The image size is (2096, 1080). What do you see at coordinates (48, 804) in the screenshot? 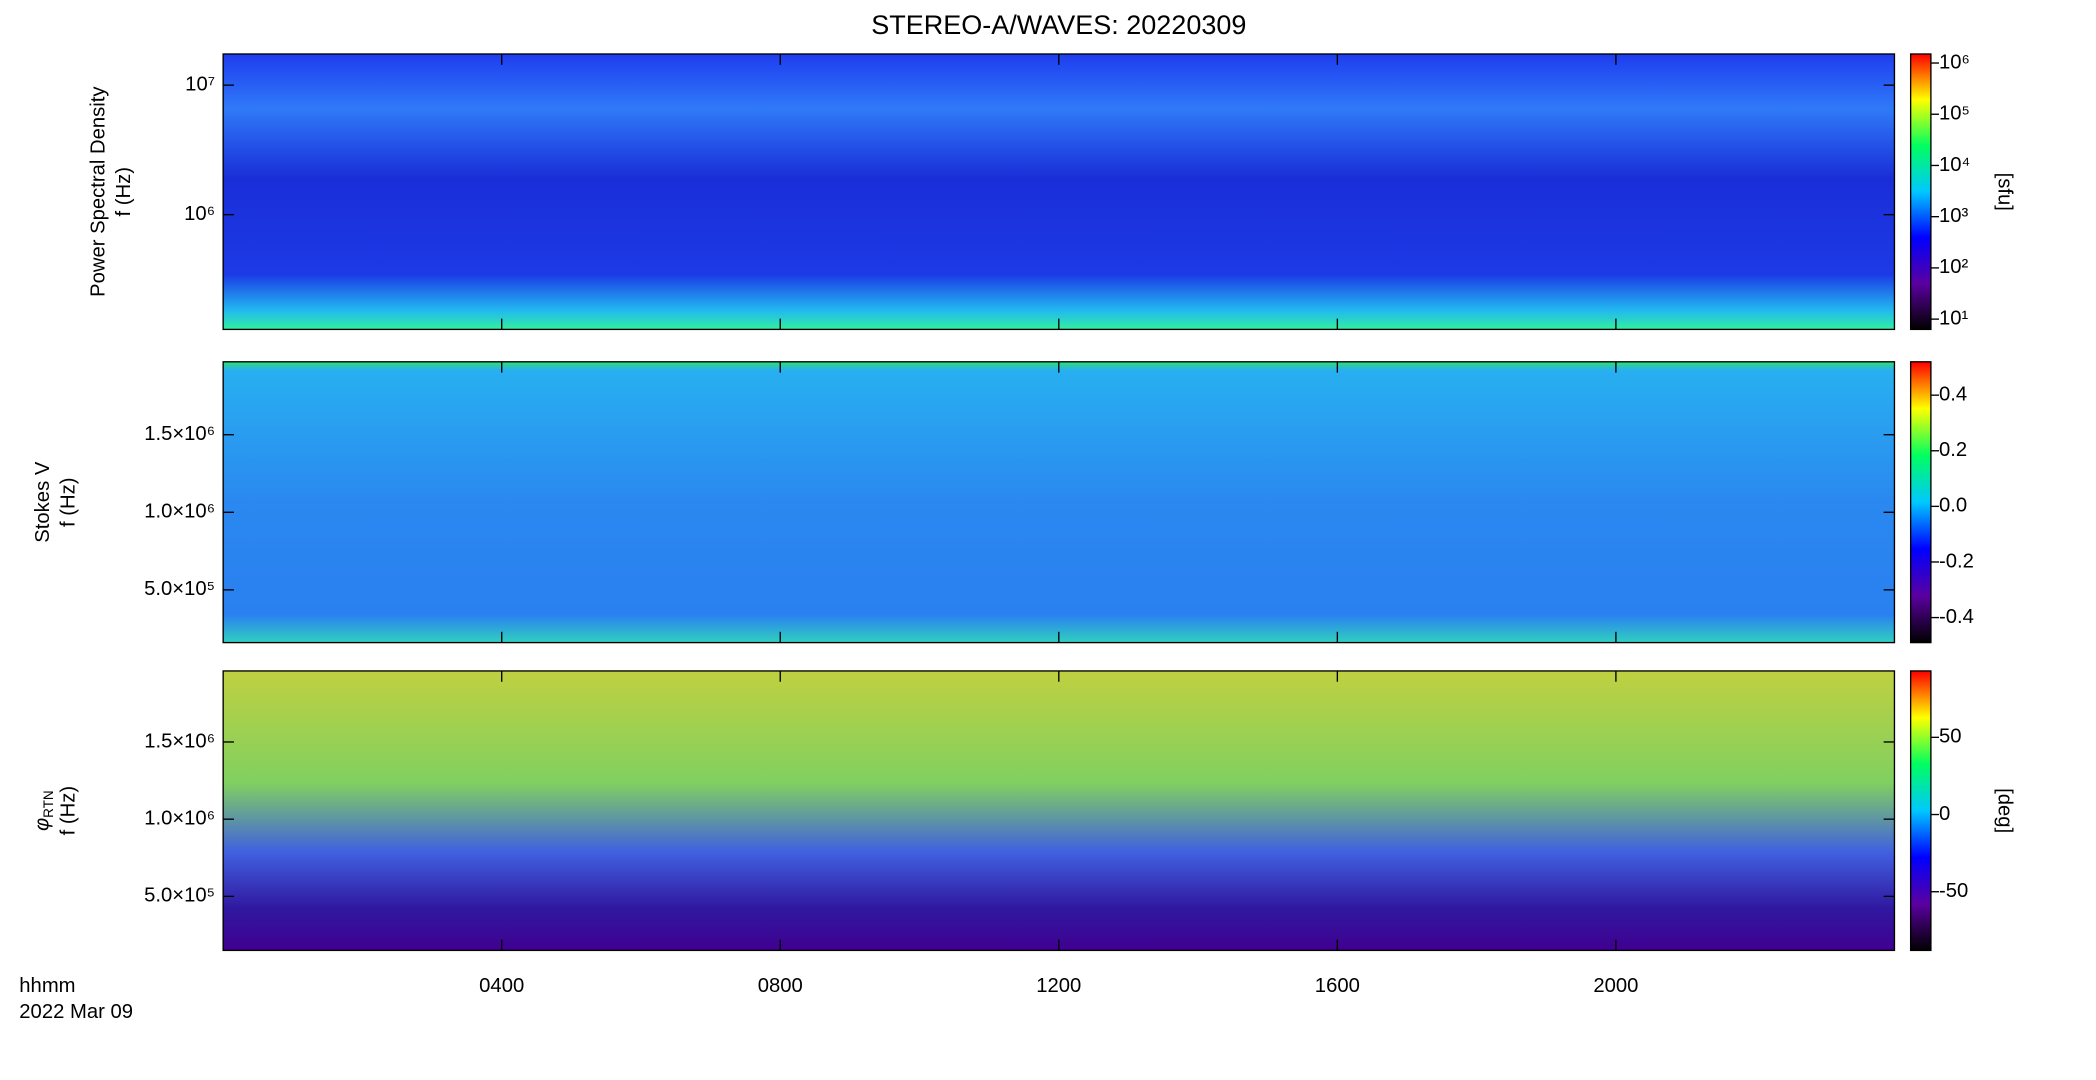
I see `y-axis-label-subscript: RTN` at bounding box center [48, 804].